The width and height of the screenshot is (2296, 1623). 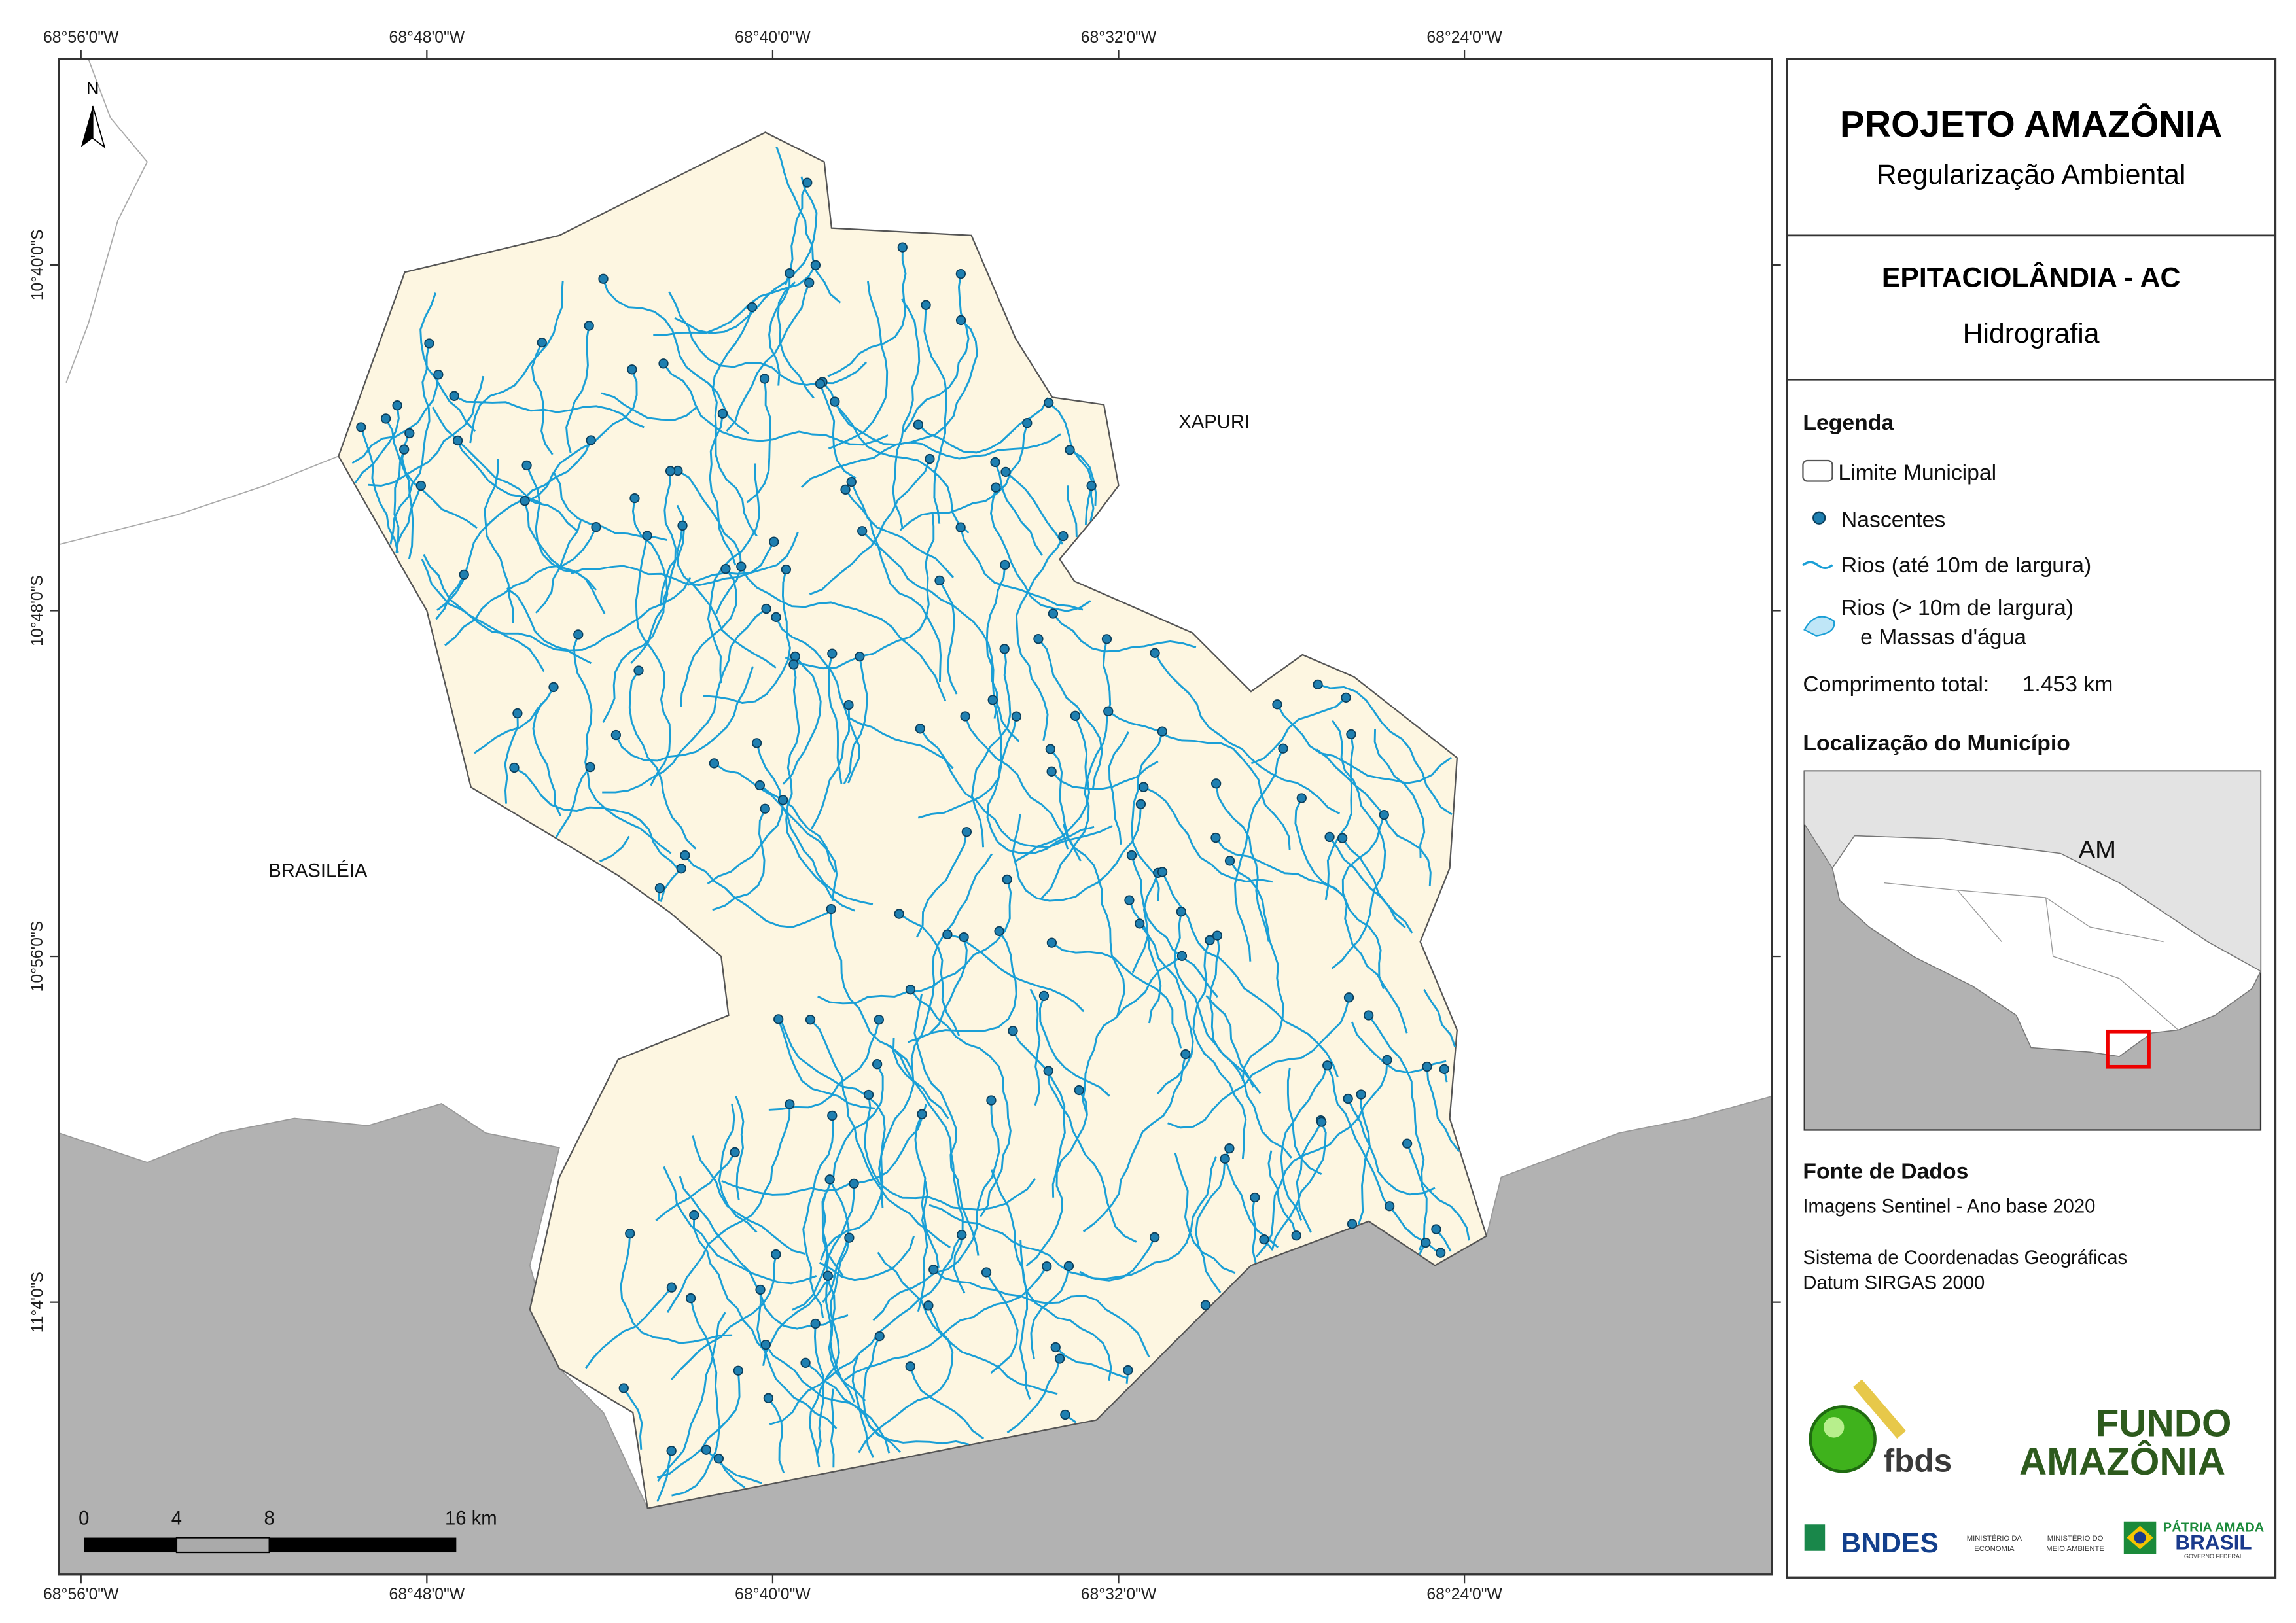 What do you see at coordinates (81, 1595) in the screenshot?
I see `lon-label: 68°56'0"W` at bounding box center [81, 1595].